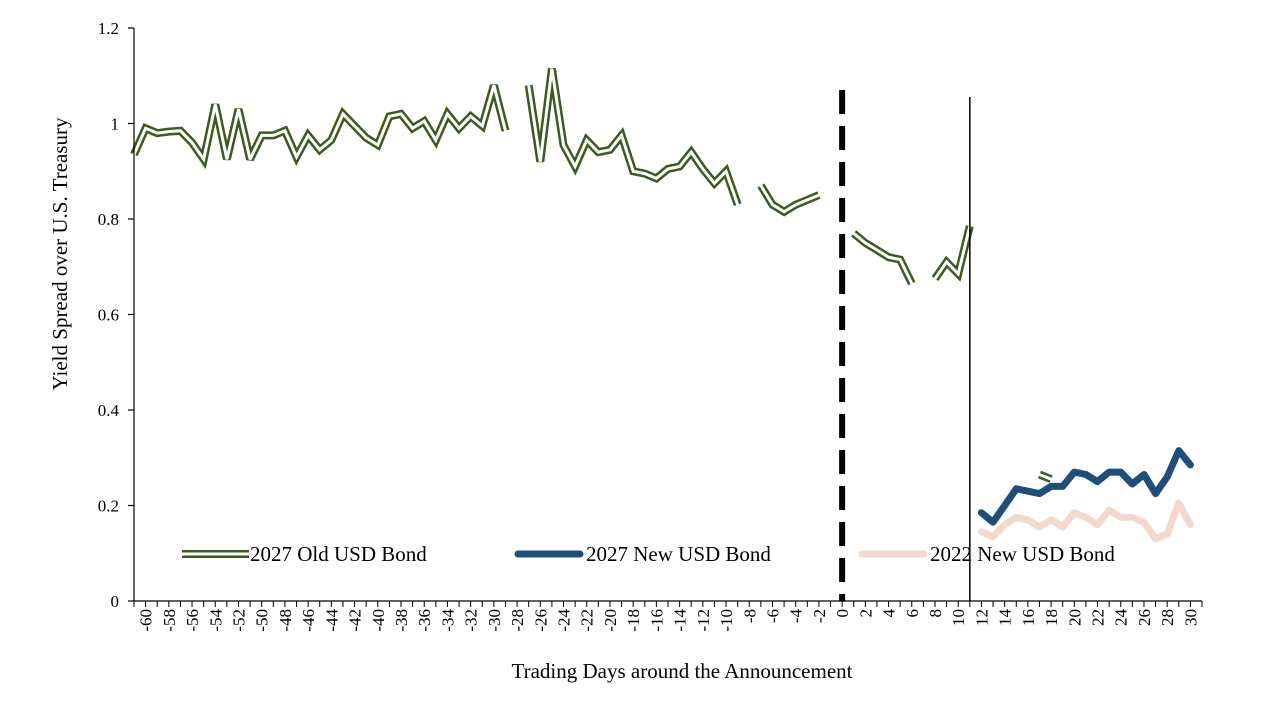  What do you see at coordinates (1028, 617) in the screenshot?
I see `x-tick-label: 16` at bounding box center [1028, 617].